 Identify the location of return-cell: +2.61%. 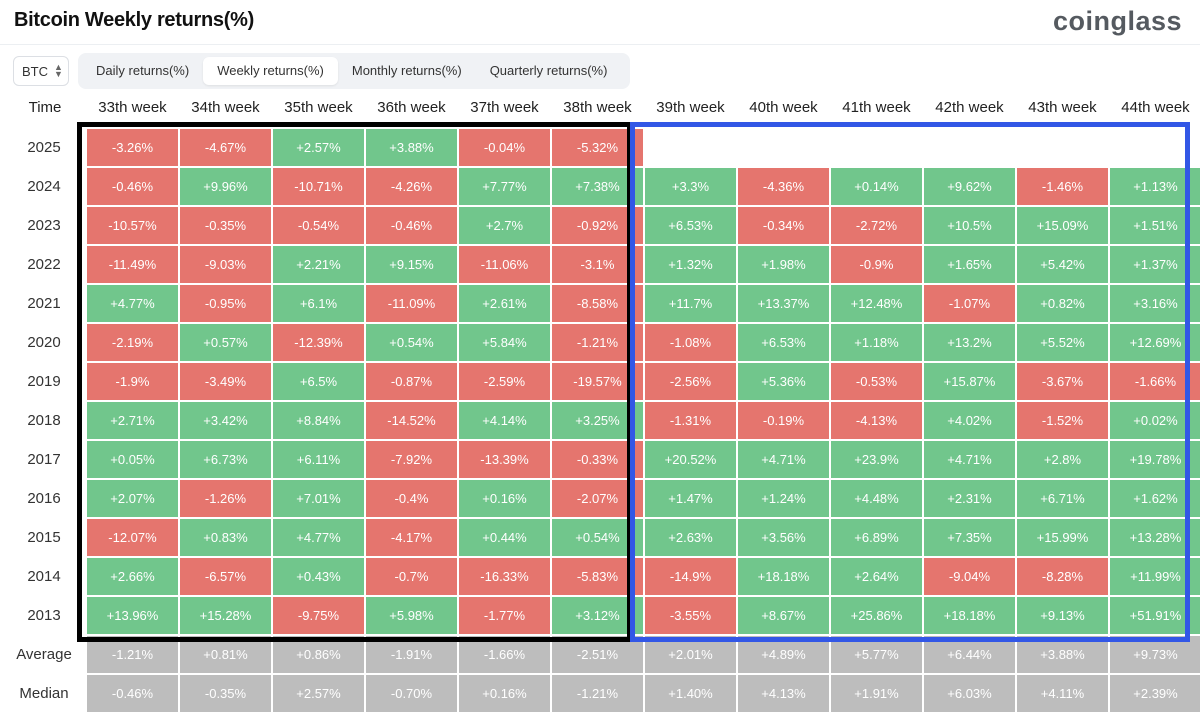
(504, 303).